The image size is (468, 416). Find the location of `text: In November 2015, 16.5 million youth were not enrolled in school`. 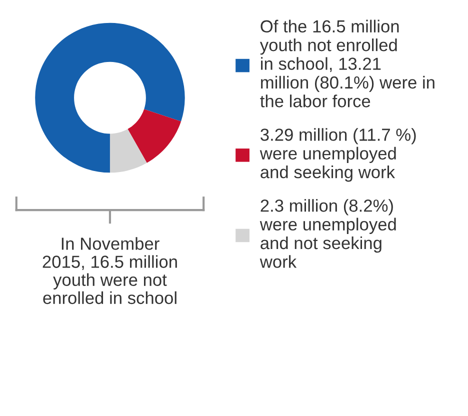

text: In November 2015, 16.5 million youth were not enrolled in school is located at coordinates (109, 270).